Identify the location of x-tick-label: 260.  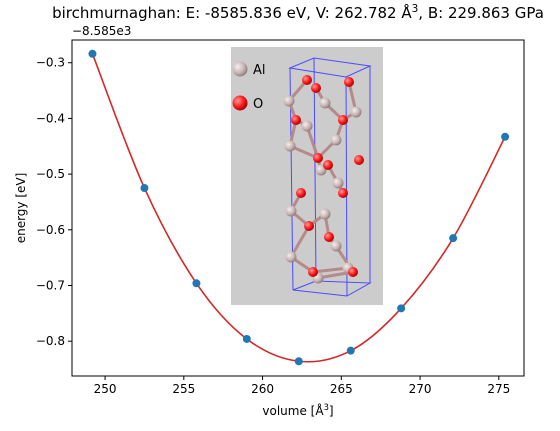
(262, 389).